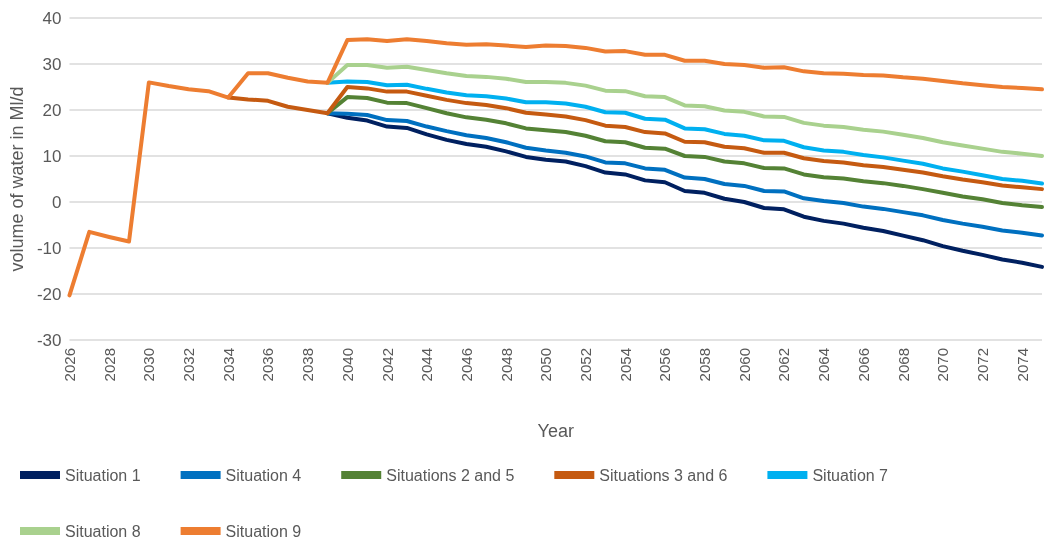 This screenshot has height=558, width=1048. Describe the element at coordinates (903, 365) in the screenshot. I see `x-tick-label: 2068` at that location.